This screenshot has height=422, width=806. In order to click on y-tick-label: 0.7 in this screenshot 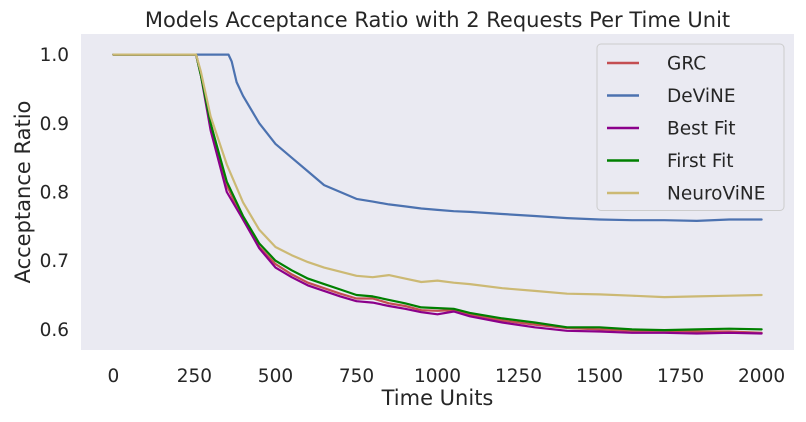, I will do `click(54, 261)`.